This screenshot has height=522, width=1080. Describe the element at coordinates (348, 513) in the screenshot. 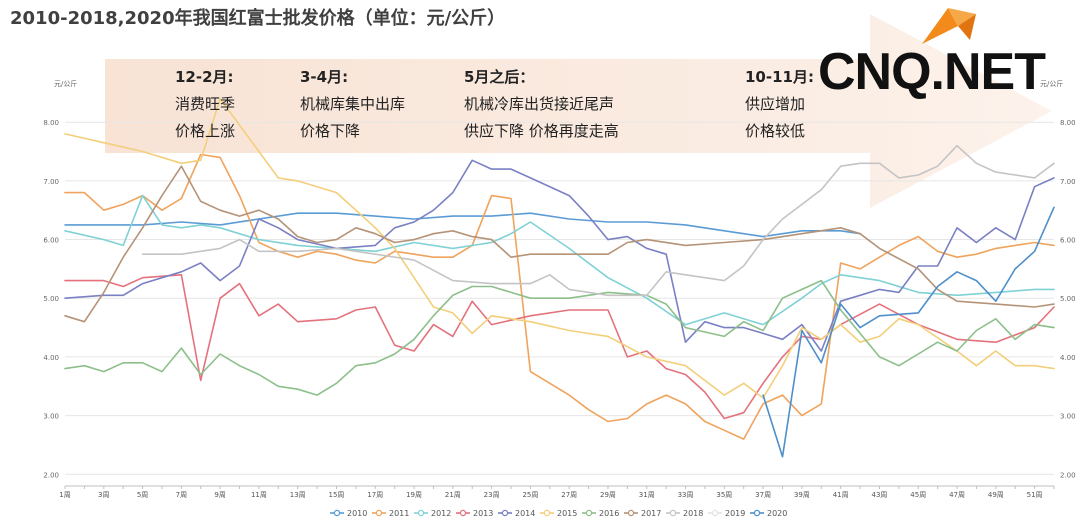

I see `legend-item-2010: 2010` at that location.